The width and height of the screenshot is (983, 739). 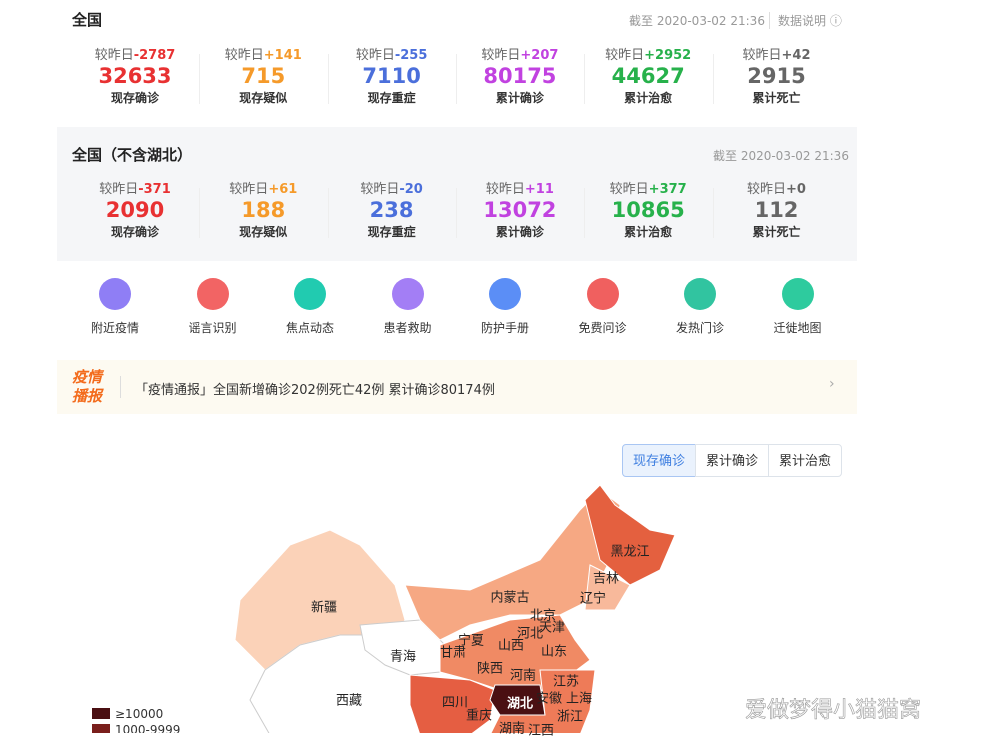 I want to click on delta-value: +141, so click(x=282, y=55).